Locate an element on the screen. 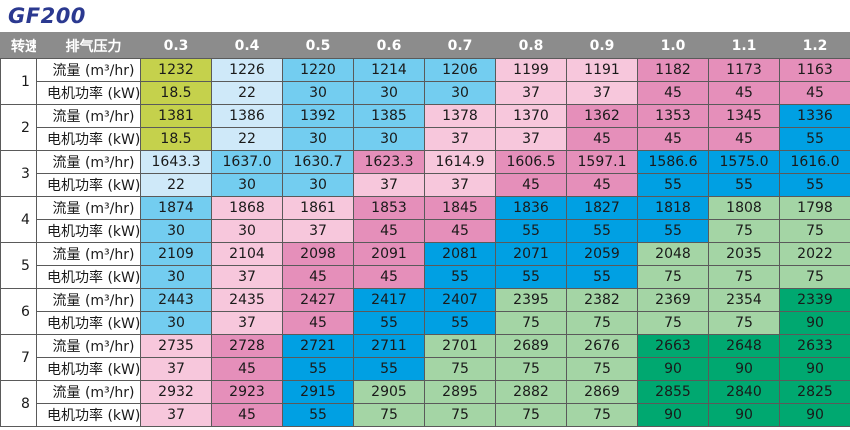  cell-flow-r8-p0.9: 2869 is located at coordinates (602, 392).